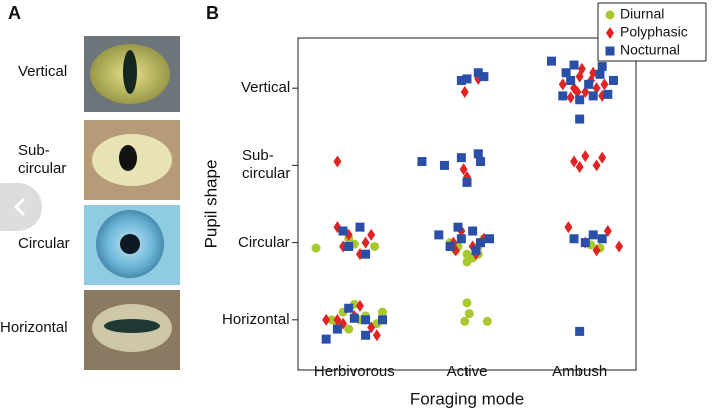 The width and height of the screenshot is (720, 411). What do you see at coordinates (467, 398) in the screenshot?
I see `x-axis-title: Foraging mode` at bounding box center [467, 398].